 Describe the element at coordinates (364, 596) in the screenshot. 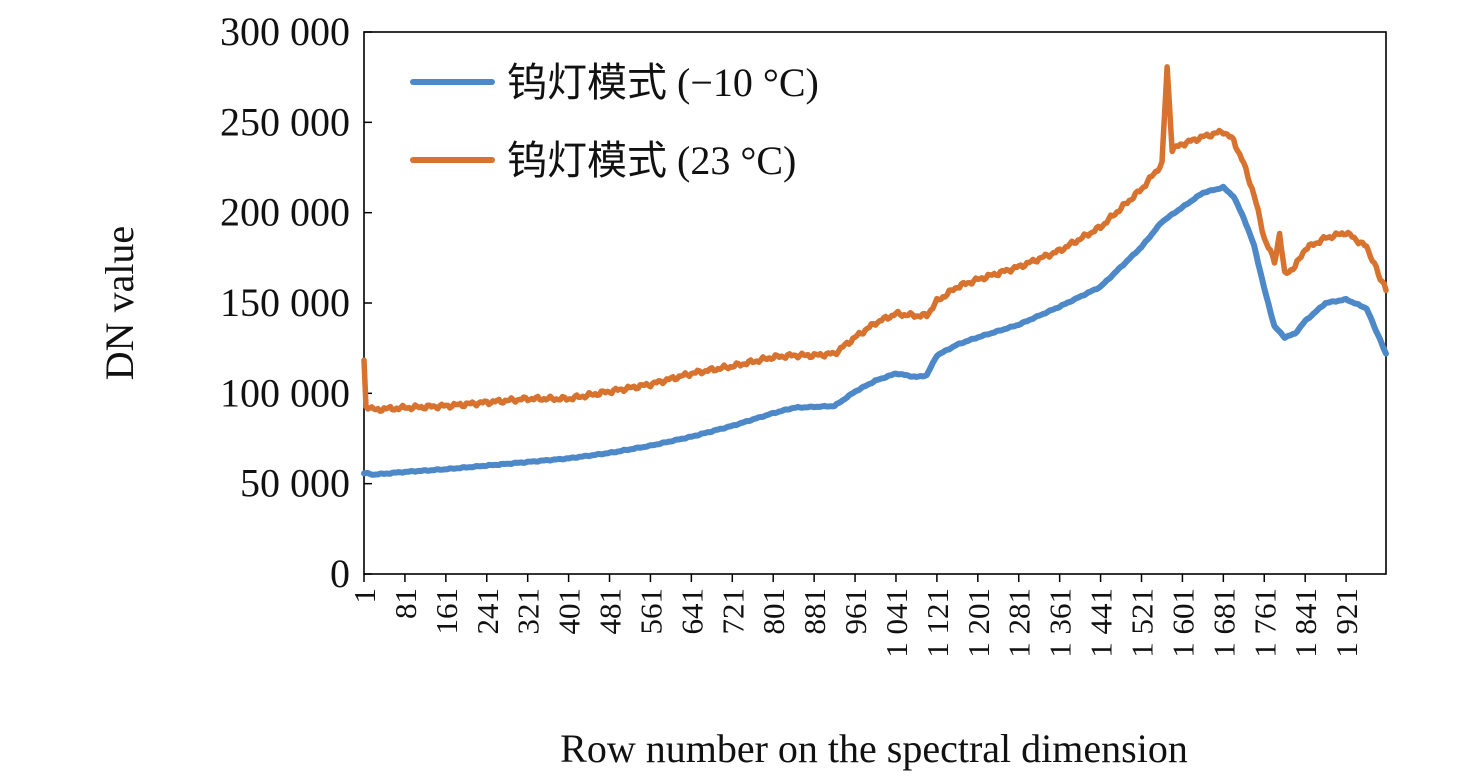

I see `x-tick-label: 1` at that location.